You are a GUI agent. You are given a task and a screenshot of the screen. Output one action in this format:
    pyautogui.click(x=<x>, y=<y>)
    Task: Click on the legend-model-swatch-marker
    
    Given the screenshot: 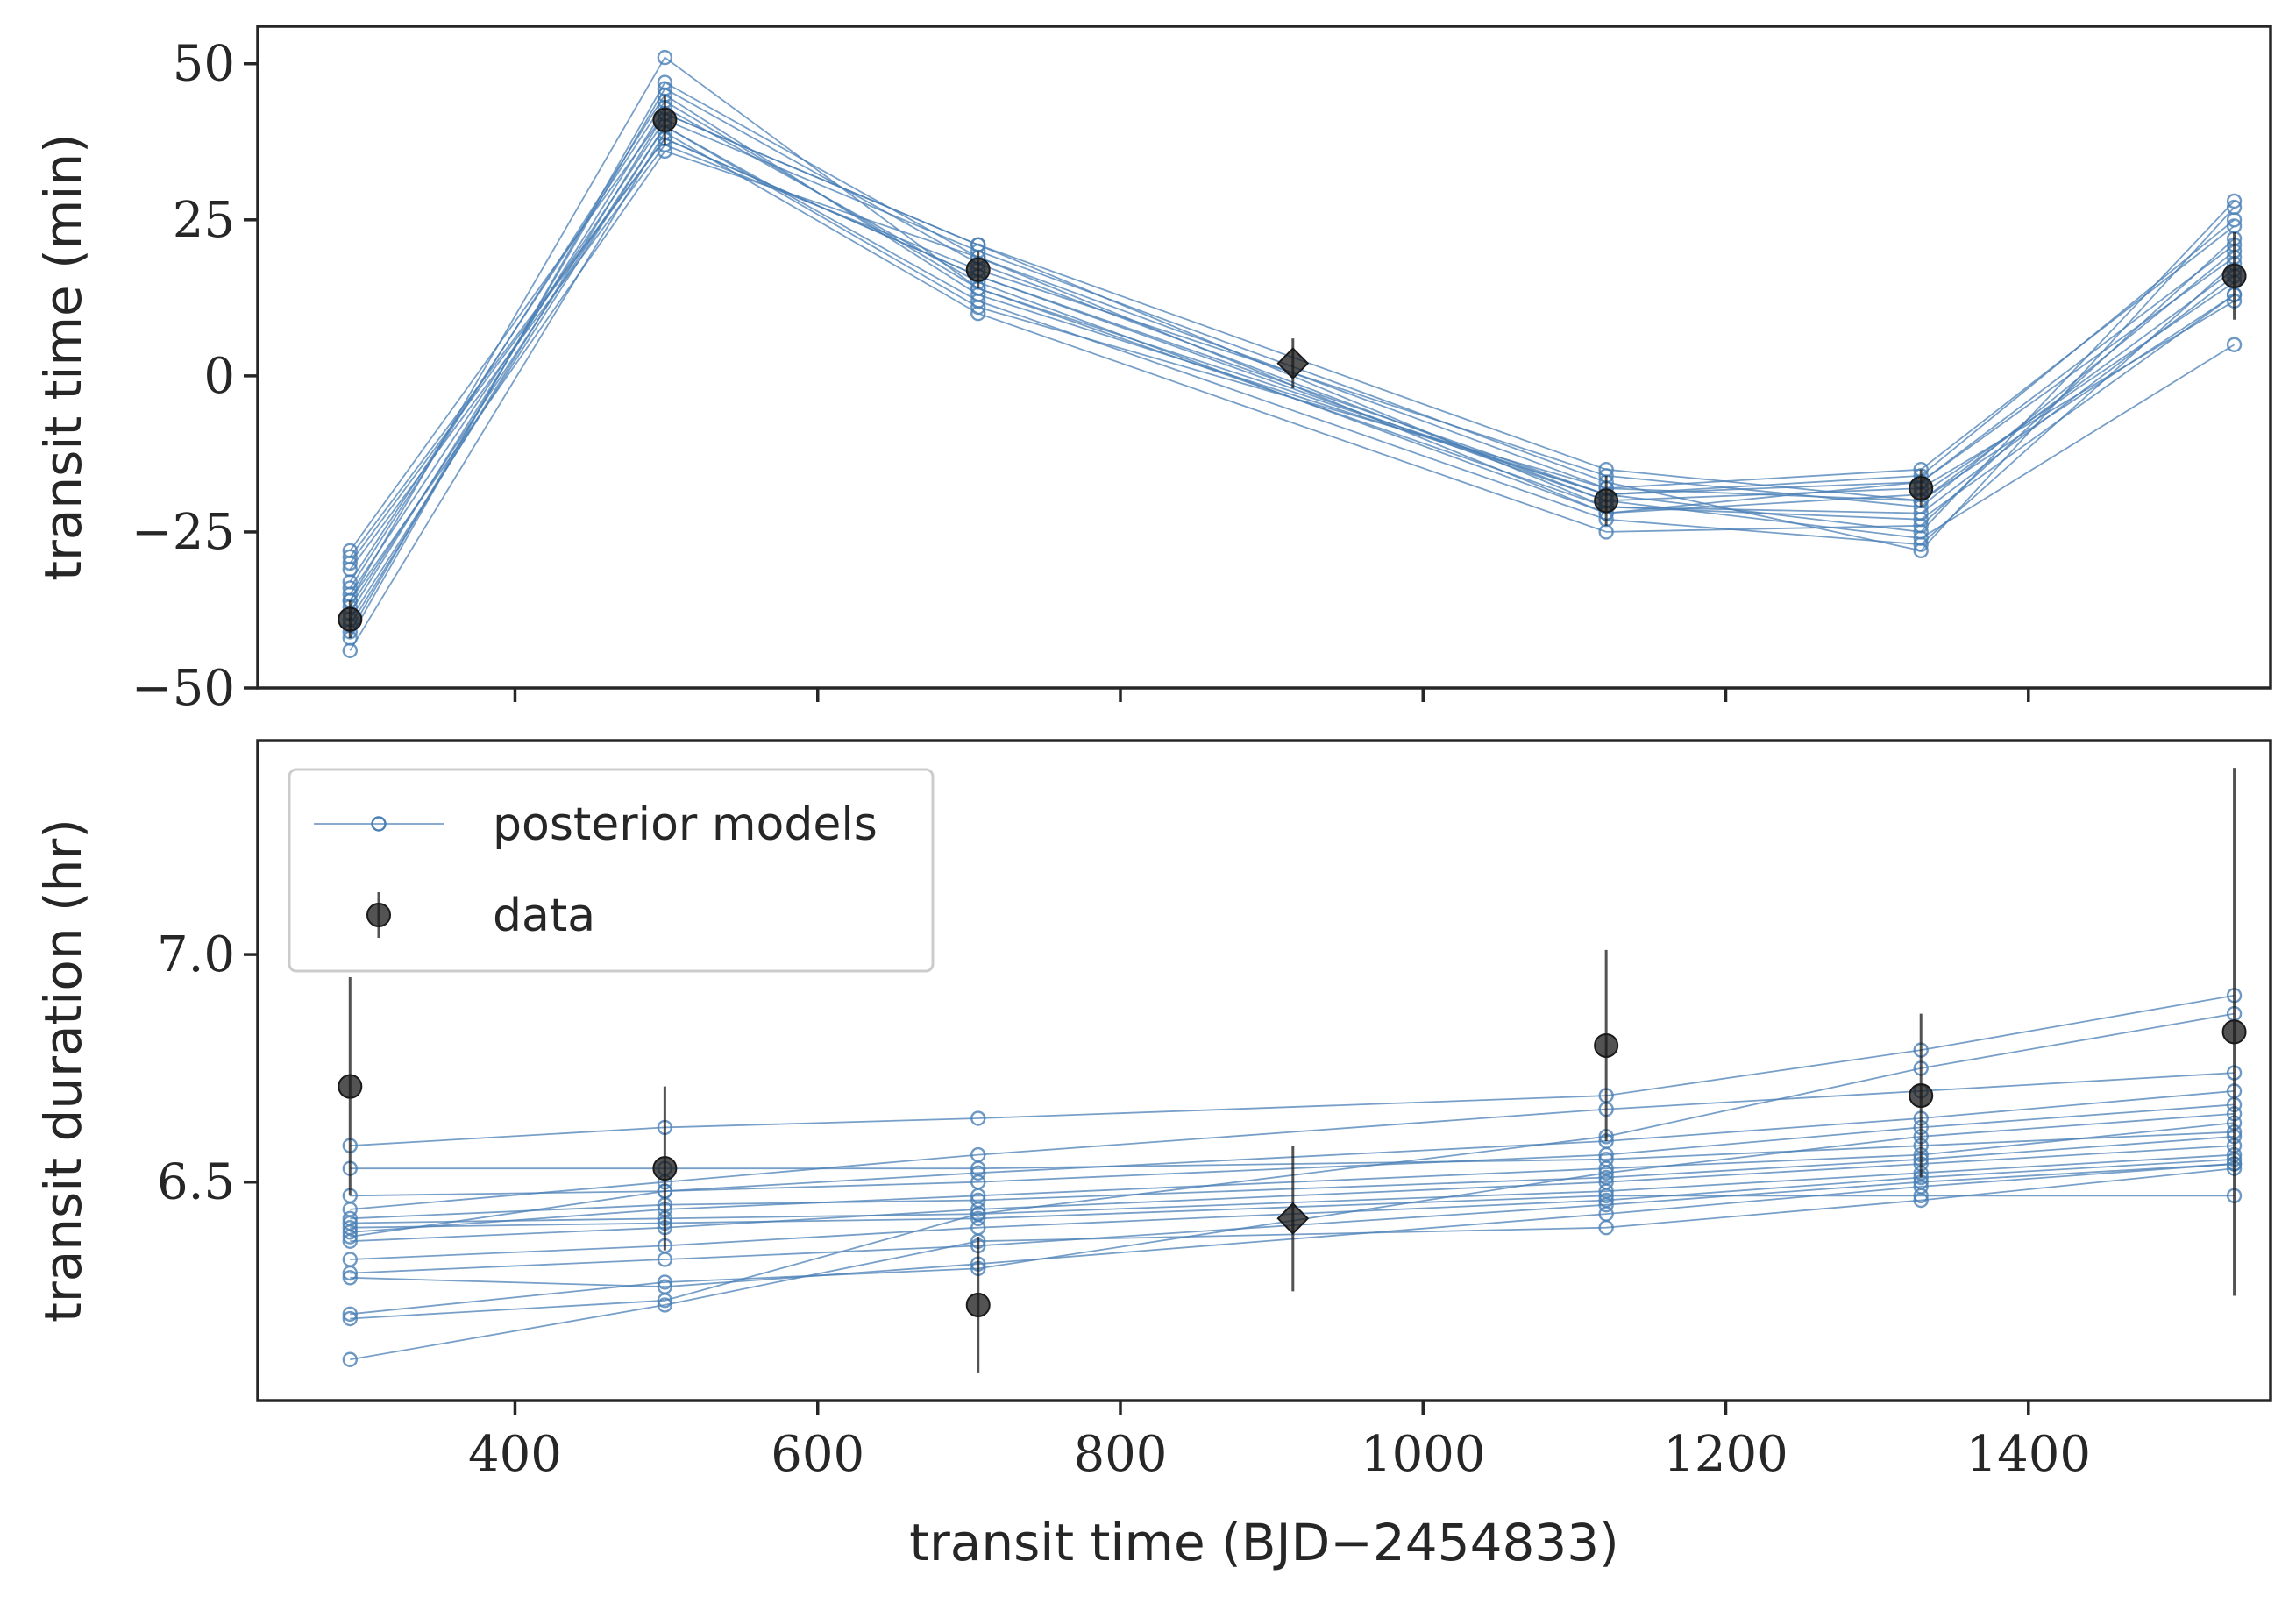 What is the action you would take?
    pyautogui.click(x=379, y=824)
    